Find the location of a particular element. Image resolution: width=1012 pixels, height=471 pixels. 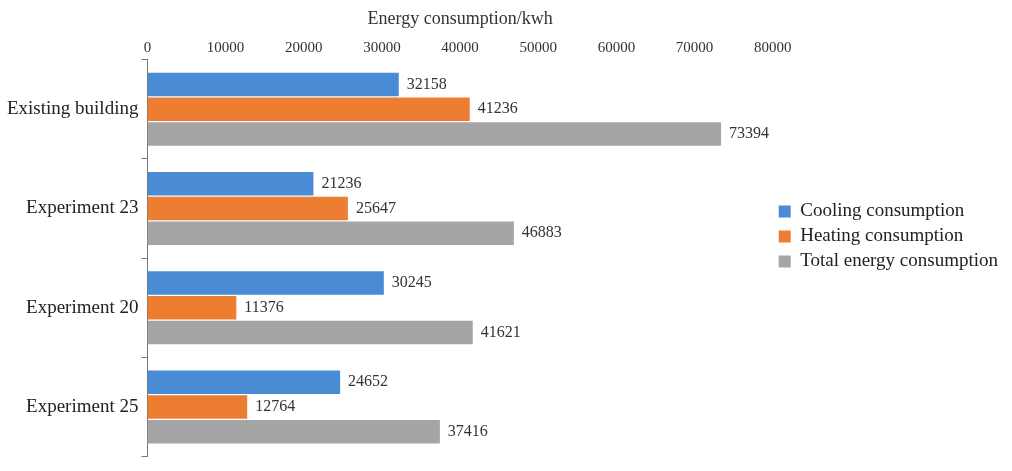

x-tick-label: 80000 is located at coordinates (772, 46).